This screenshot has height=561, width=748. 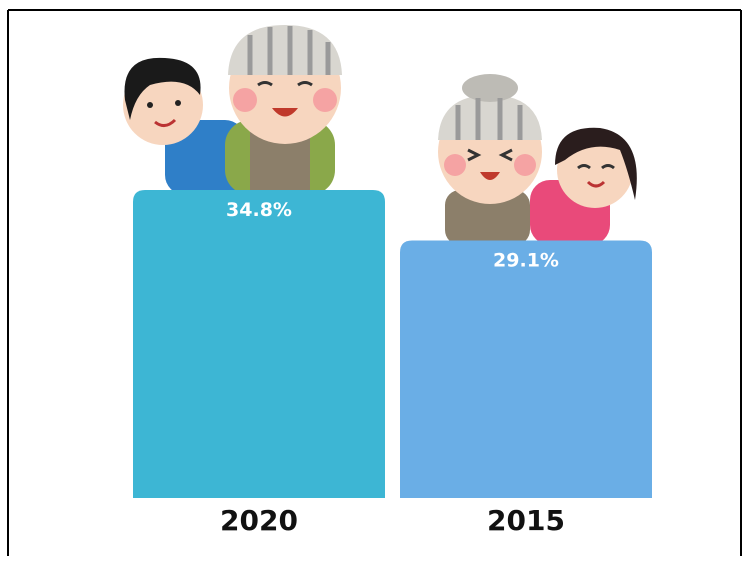 I want to click on illustration-grandmother-and-girl, so click(x=537, y=159).